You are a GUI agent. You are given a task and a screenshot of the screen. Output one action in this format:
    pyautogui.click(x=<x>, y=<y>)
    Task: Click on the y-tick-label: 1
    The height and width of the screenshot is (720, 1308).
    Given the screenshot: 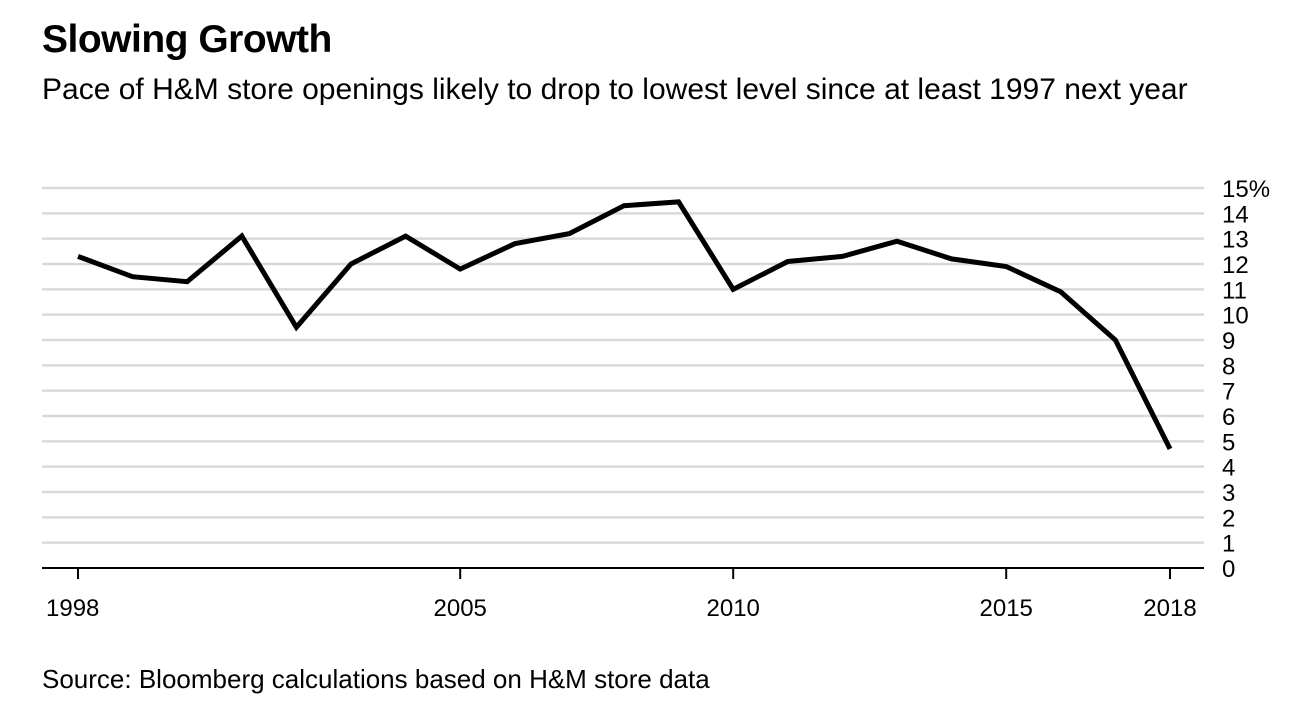 What is the action you would take?
    pyautogui.click(x=1228, y=544)
    